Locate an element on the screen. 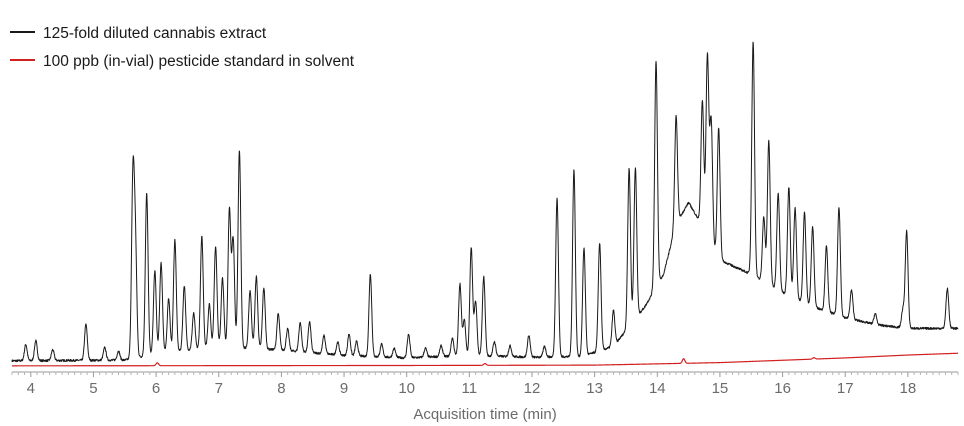 The image size is (964, 426). x-tick-label: 18 is located at coordinates (908, 388).